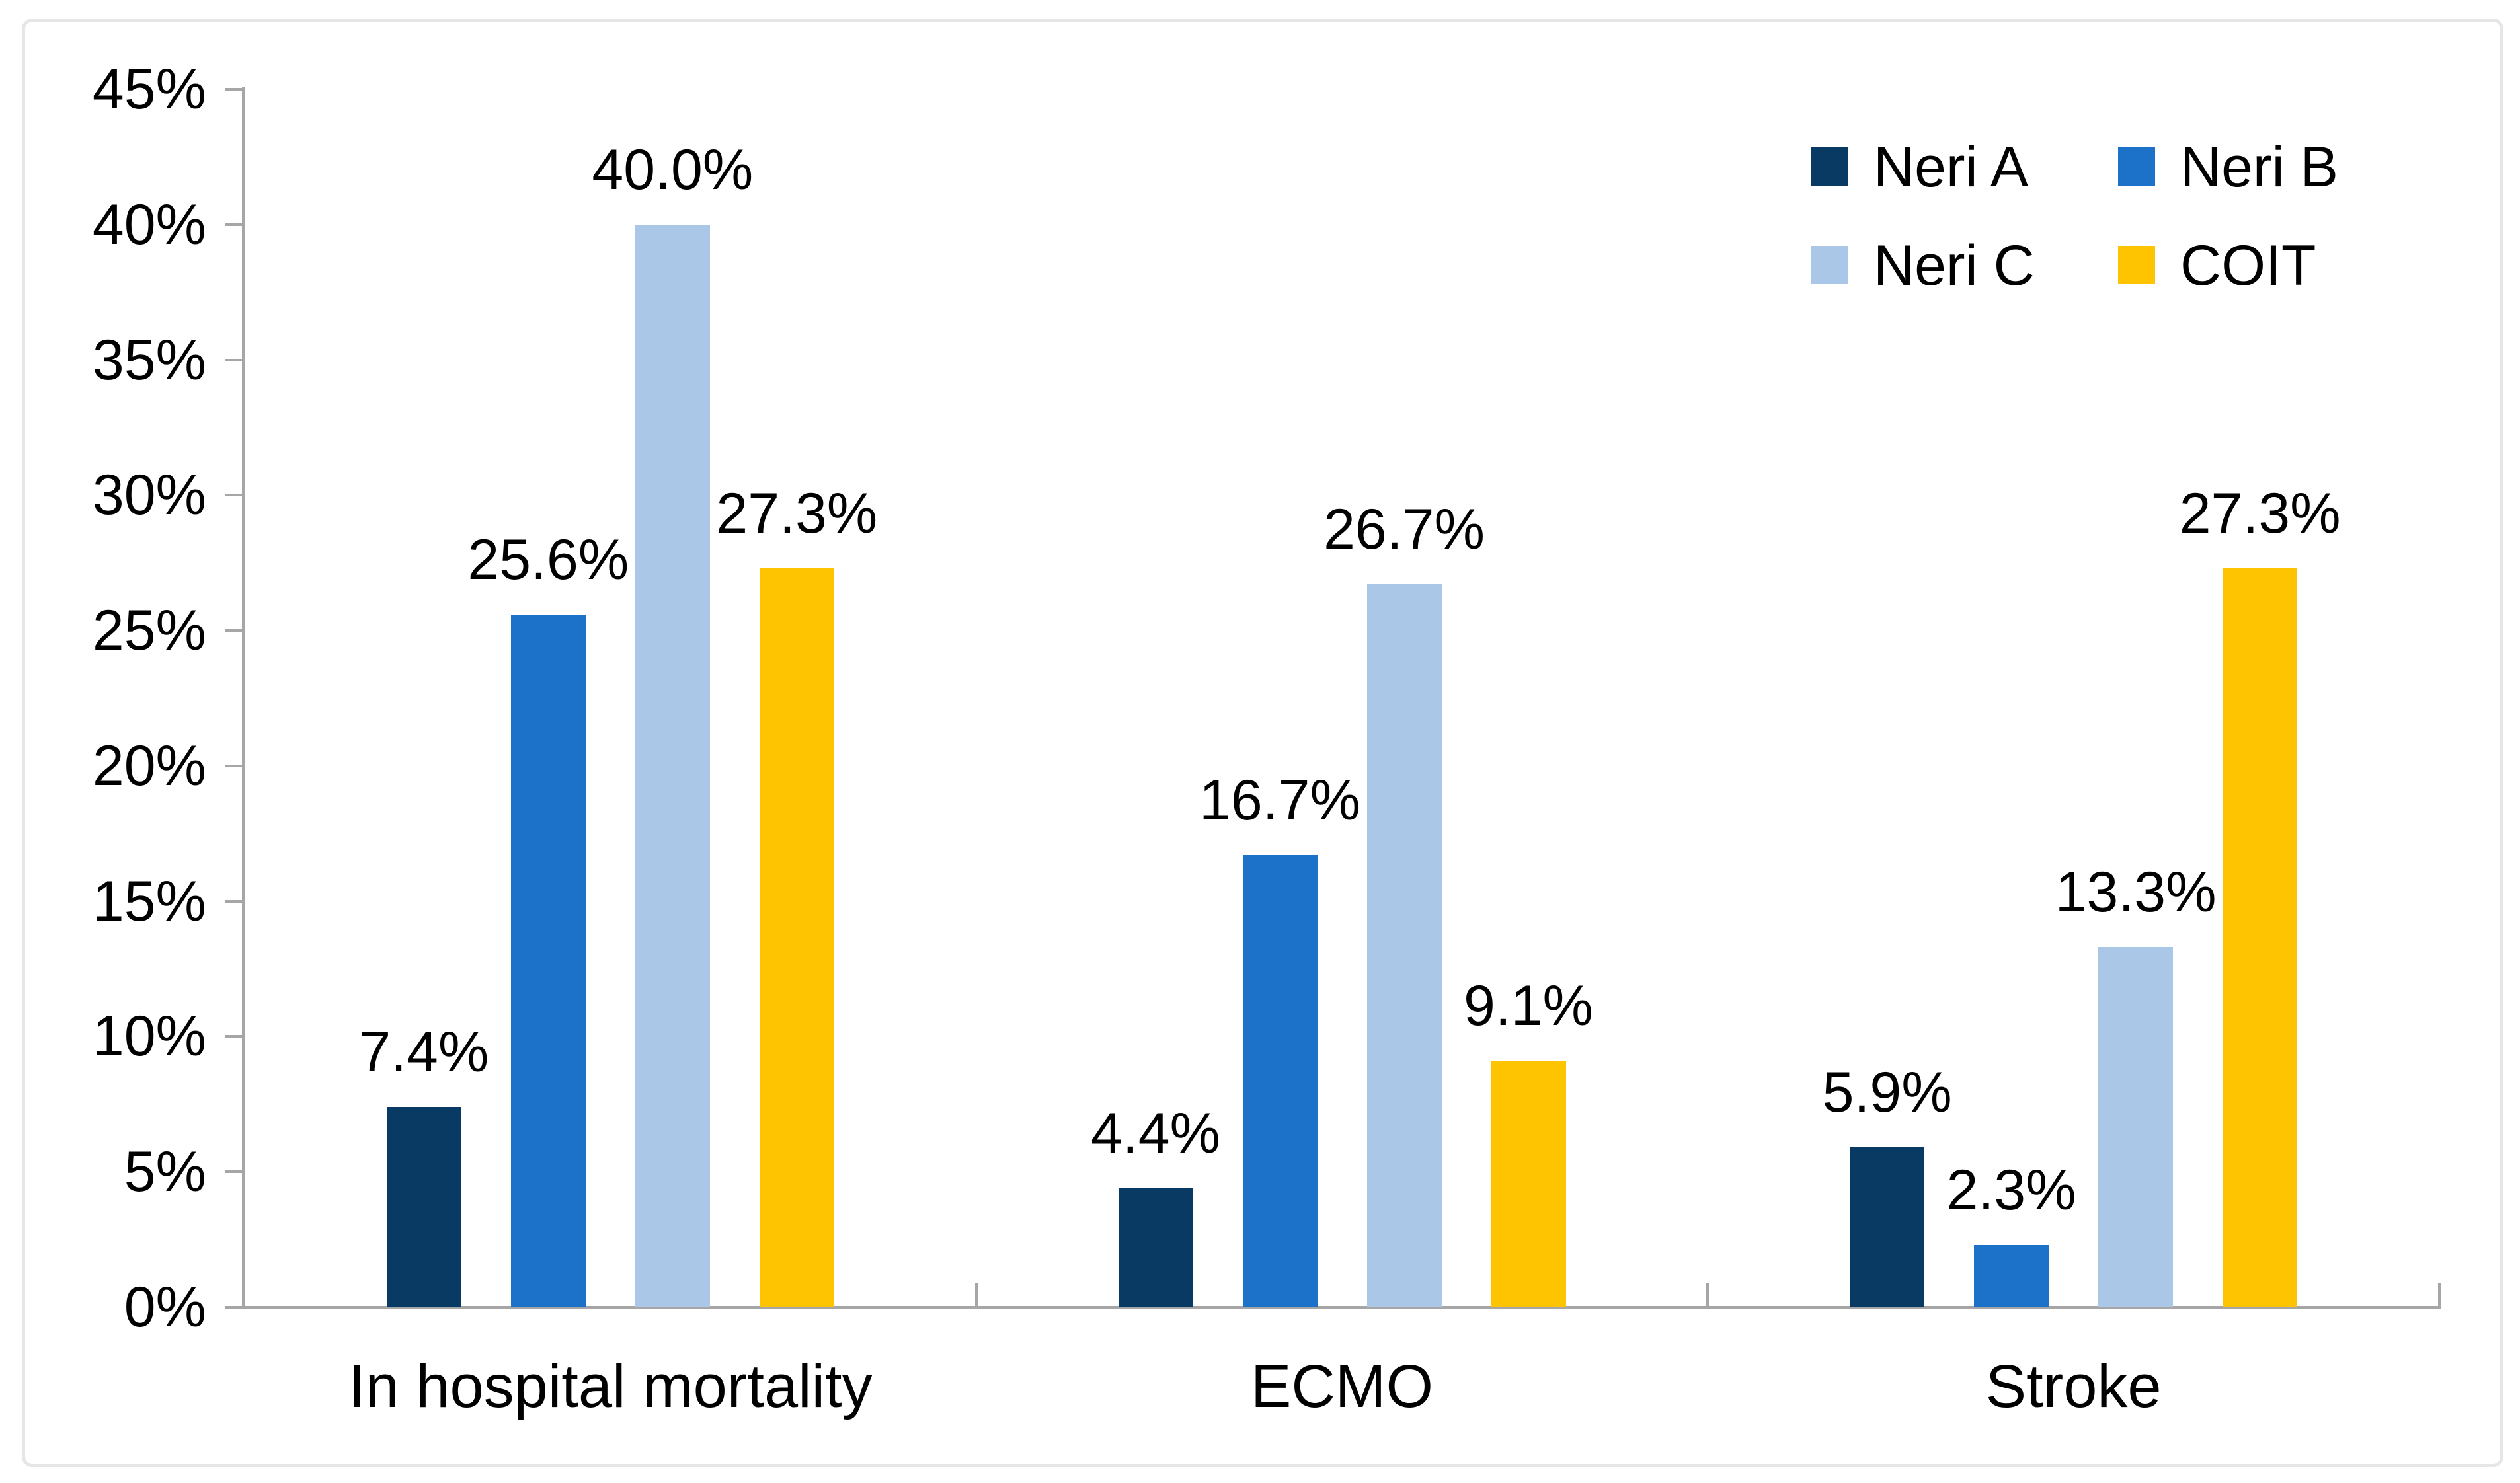 The height and width of the screenshot is (1483, 2520). Describe the element at coordinates (165, 1172) in the screenshot. I see `y-axis-tick-label: 5%` at that location.